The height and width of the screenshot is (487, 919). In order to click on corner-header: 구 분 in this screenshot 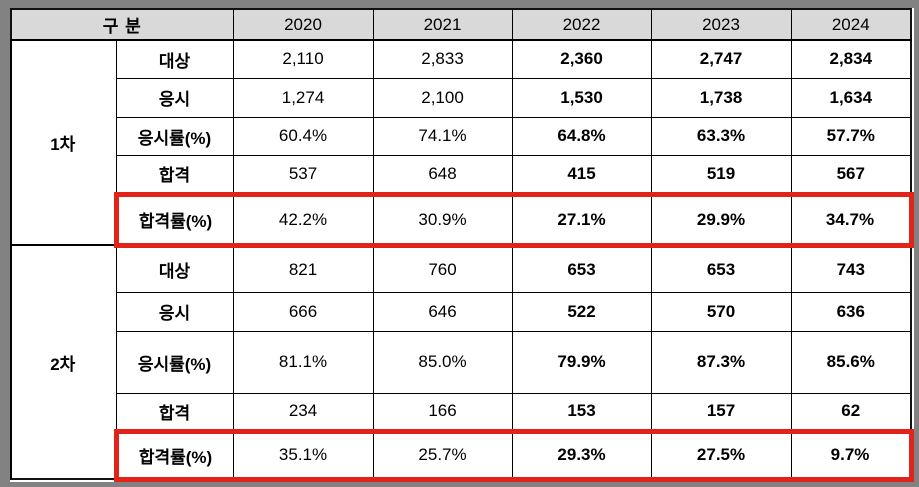, I will do `click(122, 24)`.